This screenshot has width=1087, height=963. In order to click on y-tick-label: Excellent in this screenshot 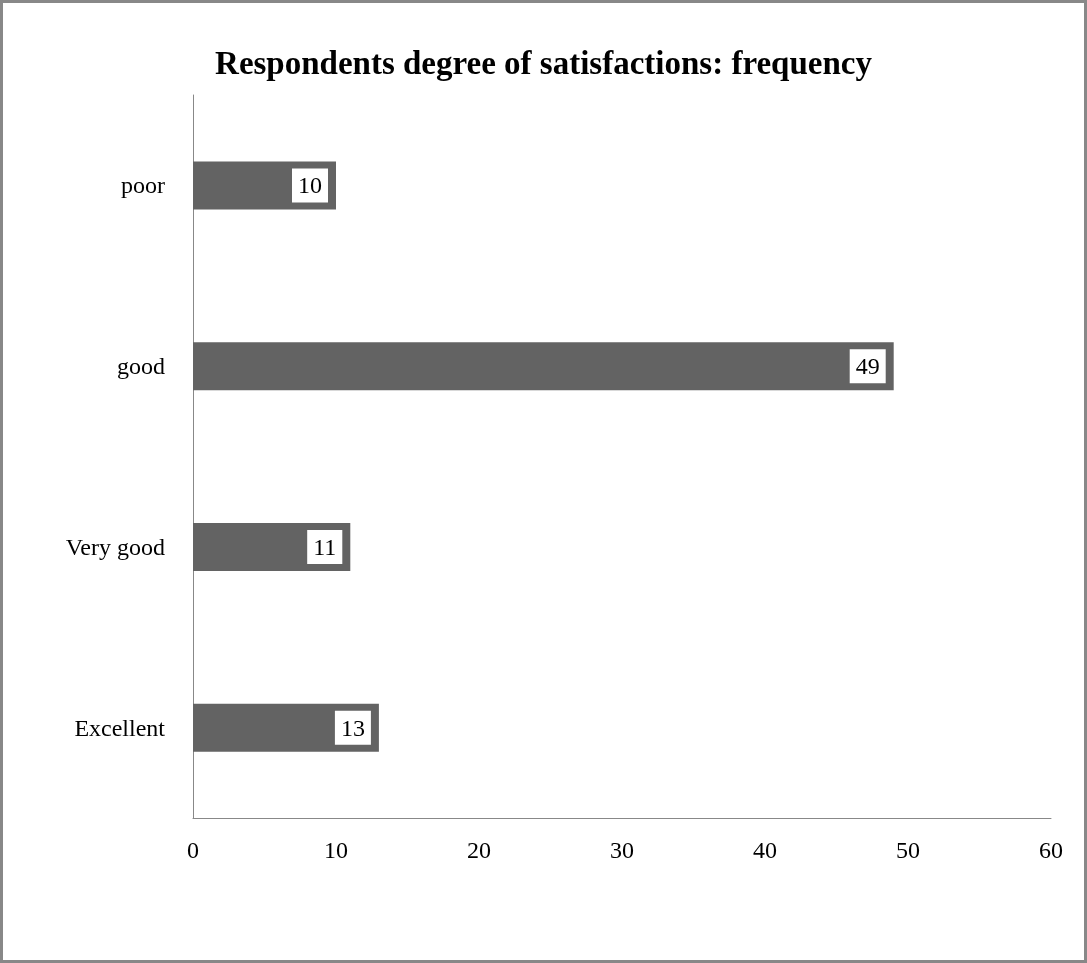, I will do `click(120, 727)`.